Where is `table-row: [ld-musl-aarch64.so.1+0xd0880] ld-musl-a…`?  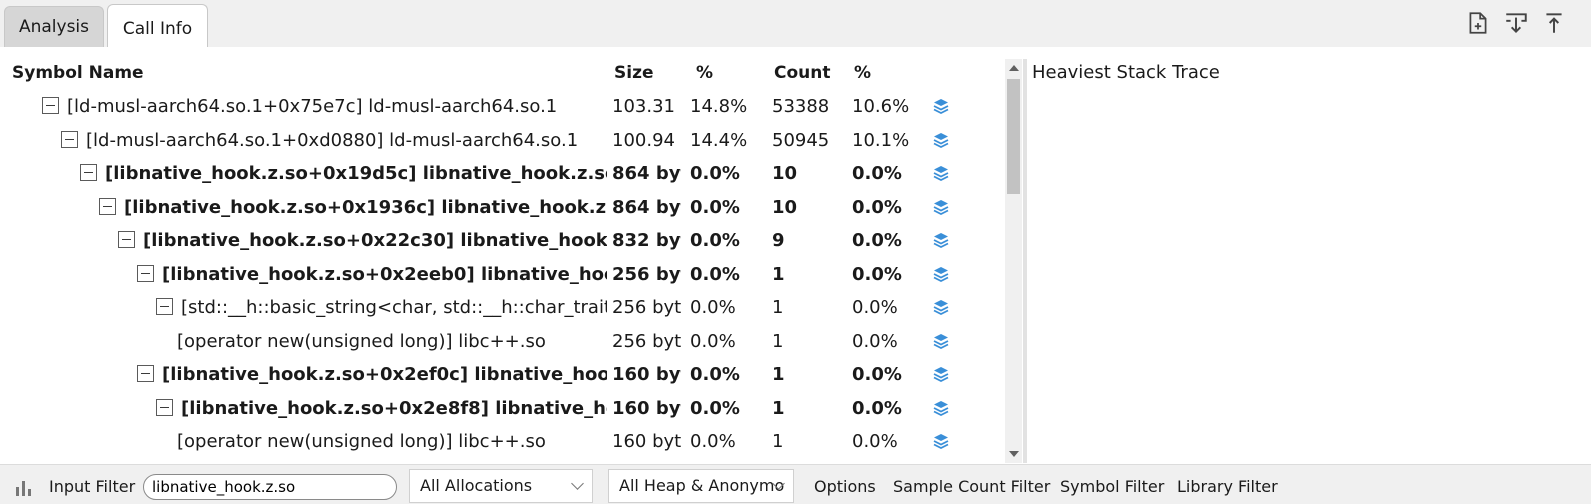
table-row: [ld-musl-aarch64.so.1+0xd0880] ld-musl-a… is located at coordinates (500, 141).